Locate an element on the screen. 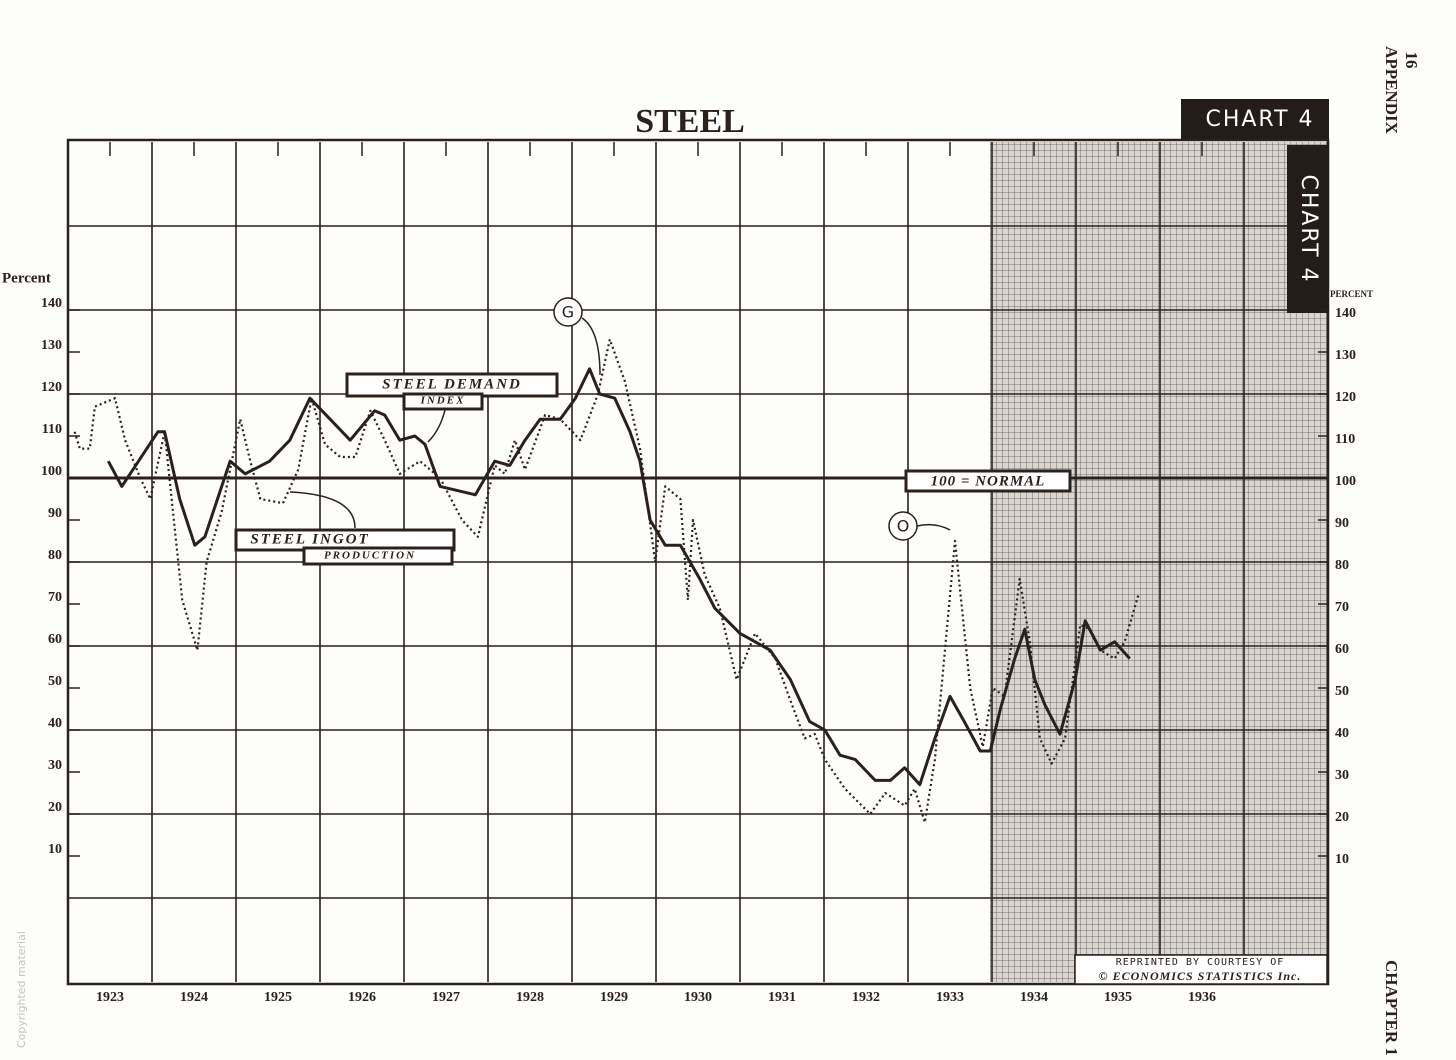  page-footer: CHAPTER 1 is located at coordinates (1391, 1008).